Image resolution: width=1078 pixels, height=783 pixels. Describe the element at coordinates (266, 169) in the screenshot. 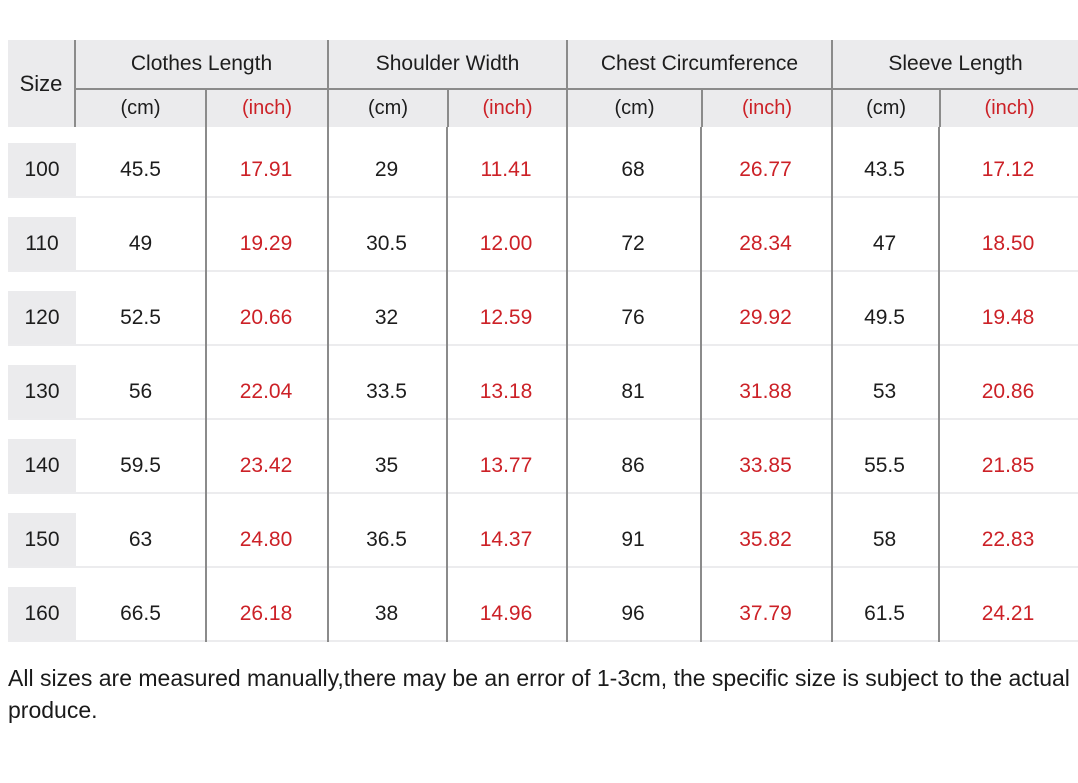

I see `inch-value: 17.91` at that location.